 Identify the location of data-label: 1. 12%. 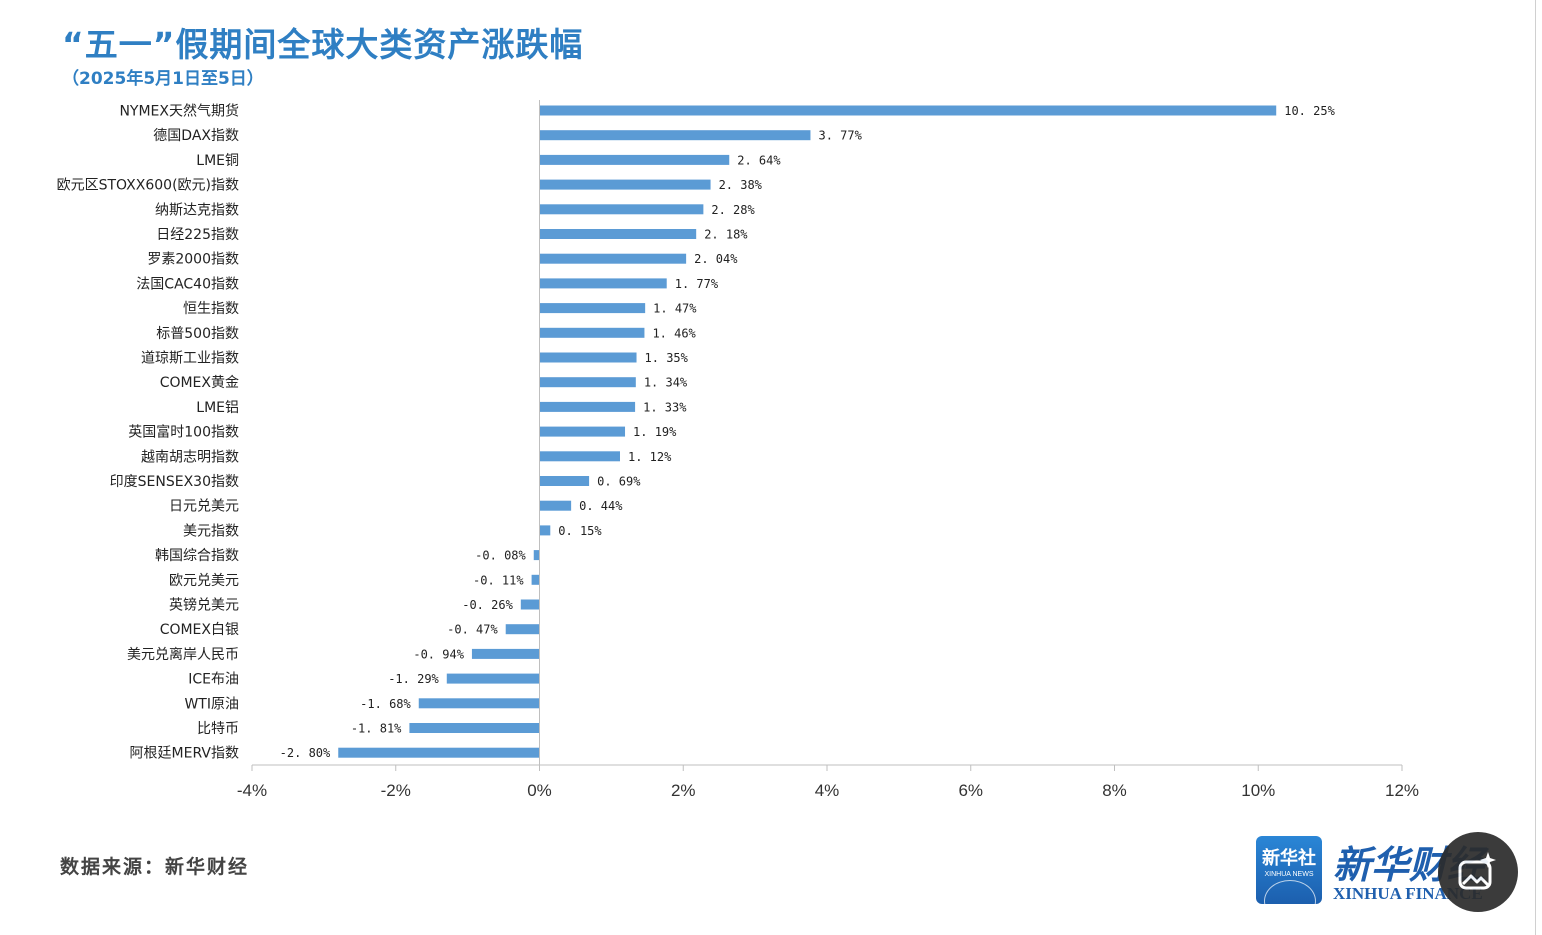
(650, 457).